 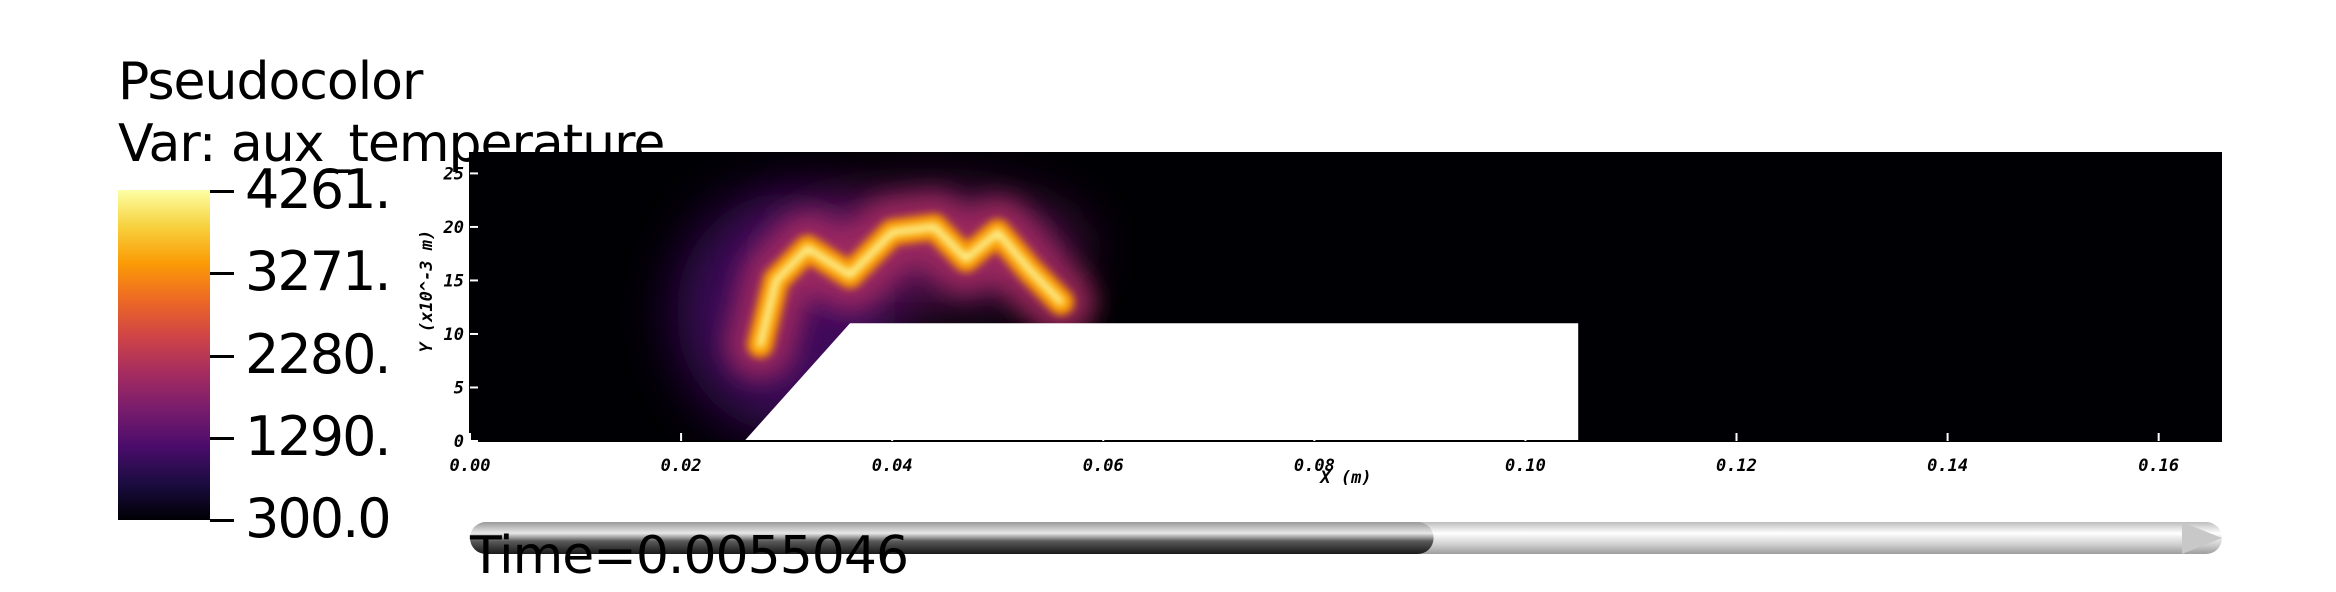 I want to click on x-tick-label-3: 0.06, so click(x=1103, y=466).